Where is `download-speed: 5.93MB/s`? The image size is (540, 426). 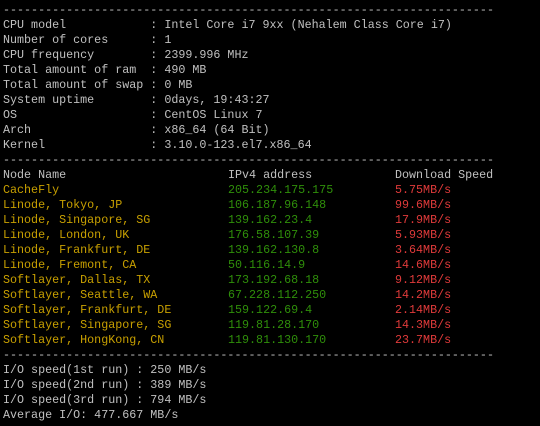
download-speed: 5.93MB/s is located at coordinates (423, 235).